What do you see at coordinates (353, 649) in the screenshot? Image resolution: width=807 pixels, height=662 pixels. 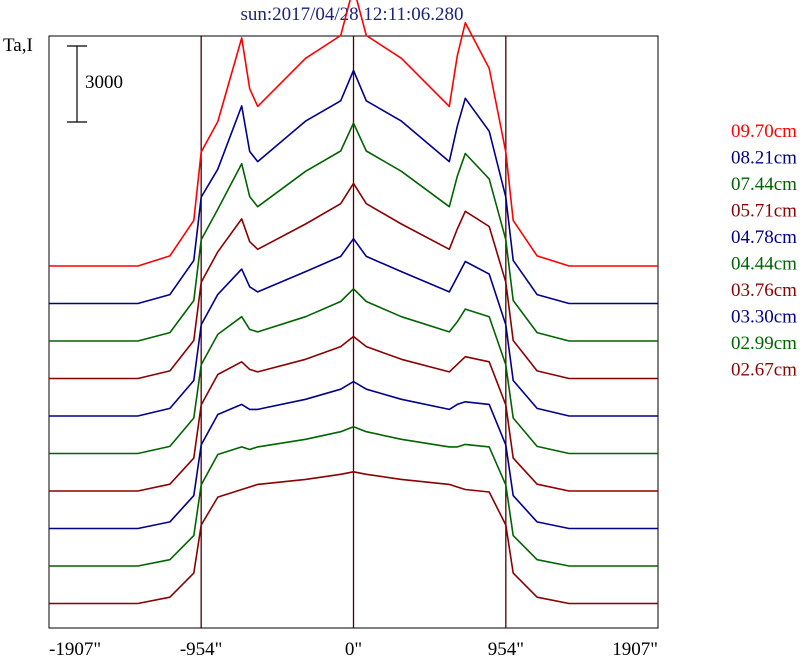 I see `x-tick-label: 0"` at bounding box center [353, 649].